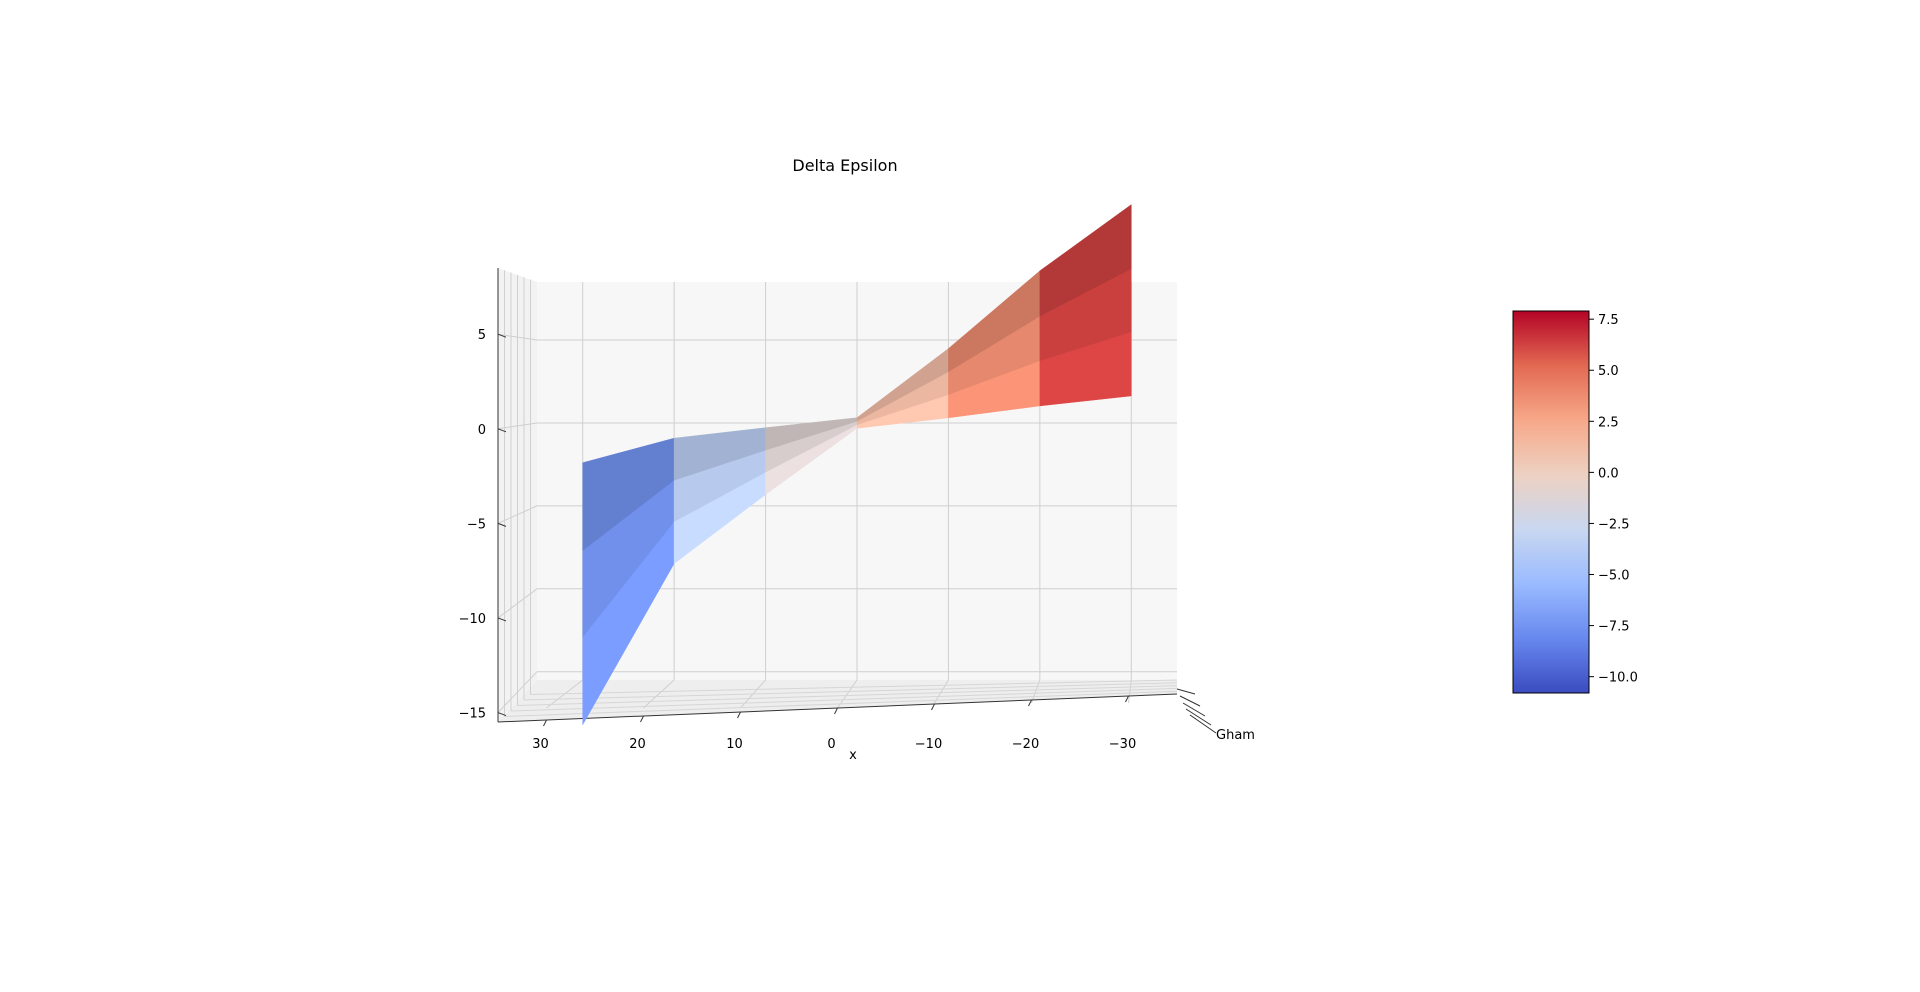 This screenshot has width=1920, height=992. Describe the element at coordinates (472, 714) in the screenshot. I see `z-tick-label: −15` at that location.